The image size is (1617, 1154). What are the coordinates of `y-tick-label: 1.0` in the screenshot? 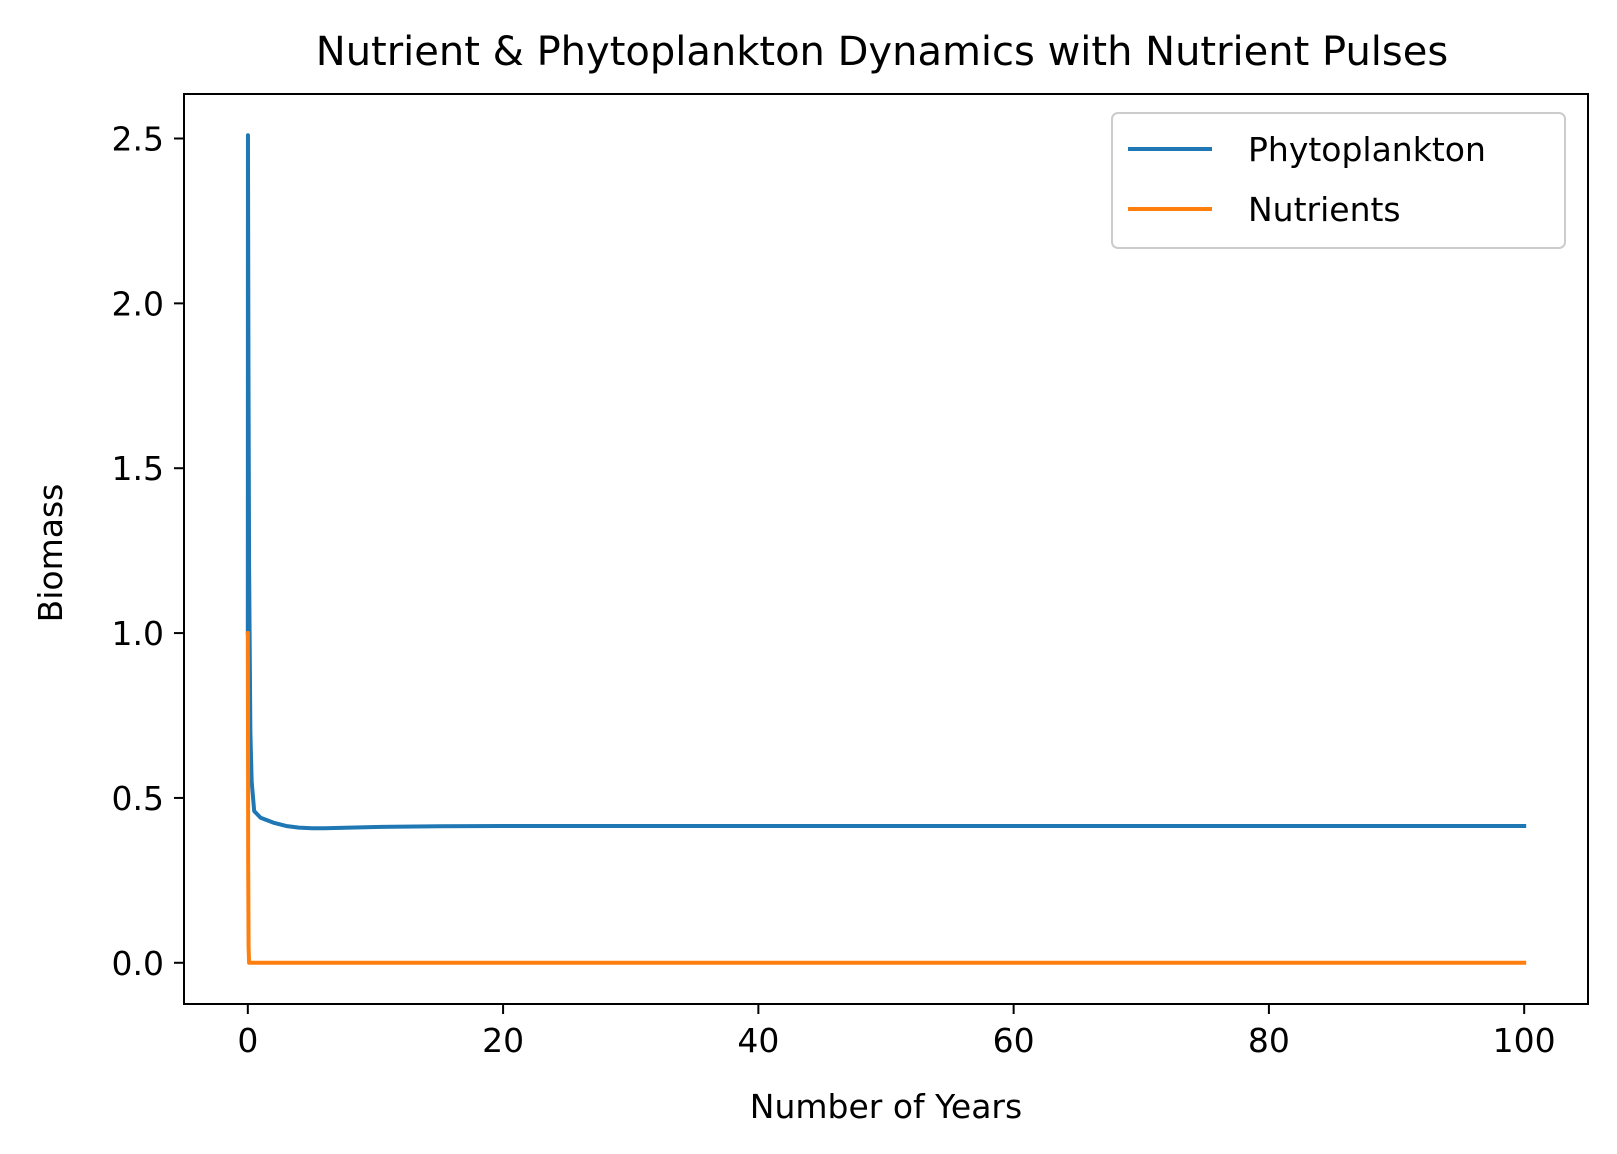 It's located at (138, 633).